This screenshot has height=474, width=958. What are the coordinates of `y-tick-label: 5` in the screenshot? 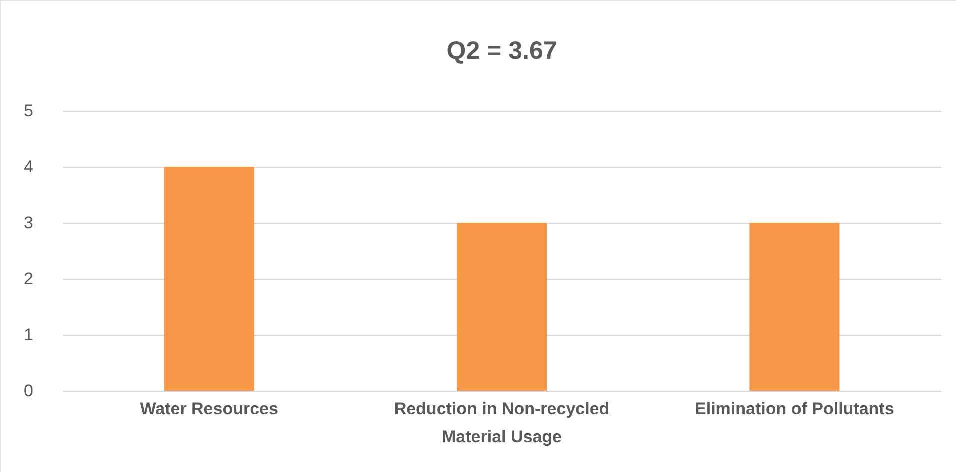 It's located at (29, 111).